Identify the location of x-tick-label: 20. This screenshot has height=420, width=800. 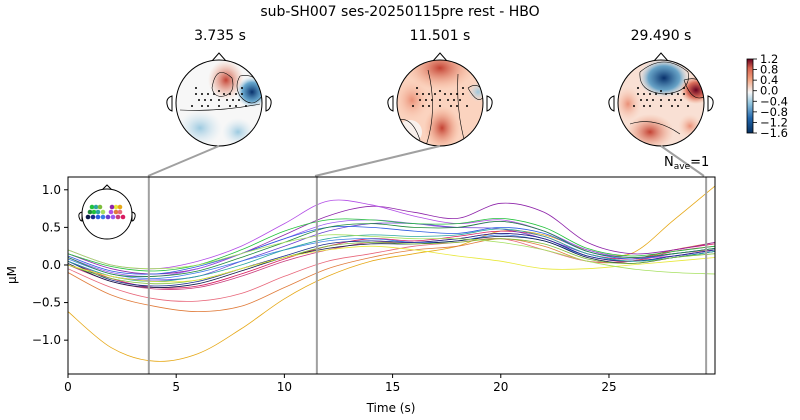
(500, 387).